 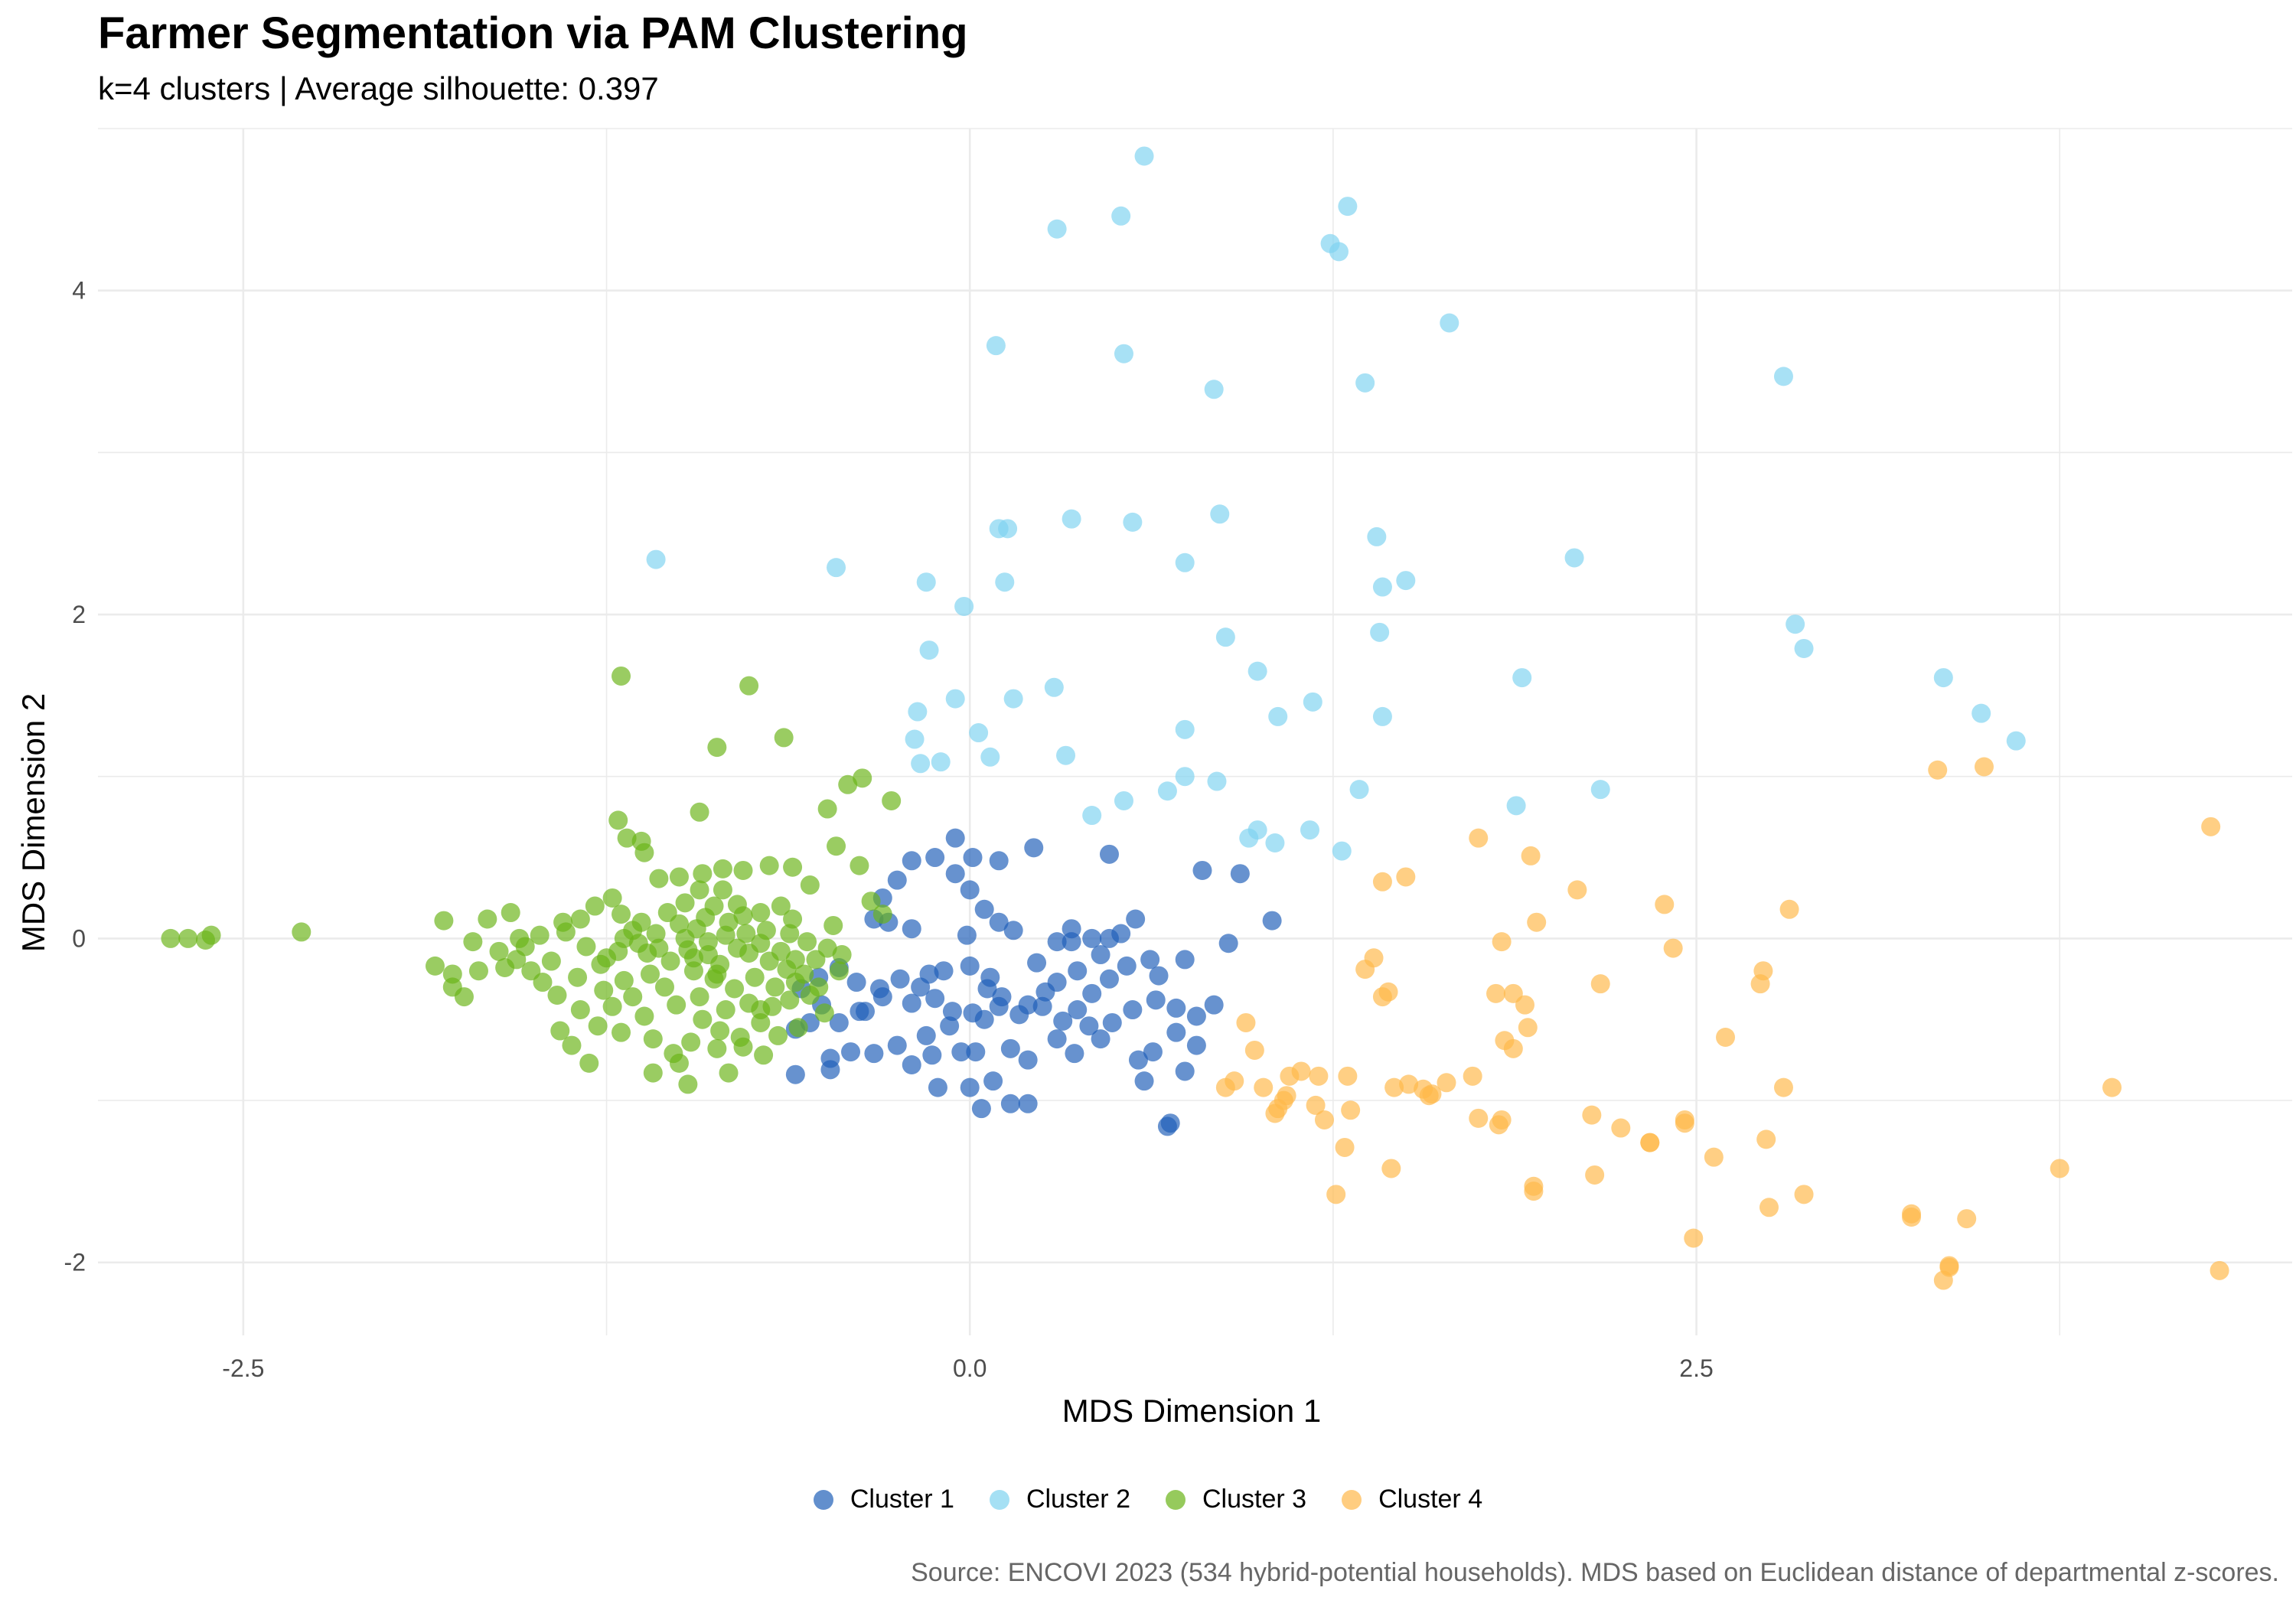 What do you see at coordinates (902, 1499) in the screenshot?
I see `legend-label: Cluster 1` at bounding box center [902, 1499].